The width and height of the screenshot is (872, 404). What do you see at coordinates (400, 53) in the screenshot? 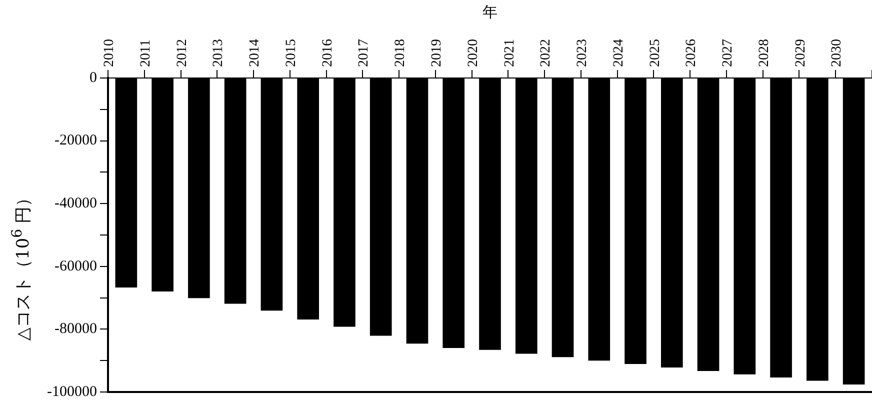
I see `x-tick-label: 2018` at bounding box center [400, 53].